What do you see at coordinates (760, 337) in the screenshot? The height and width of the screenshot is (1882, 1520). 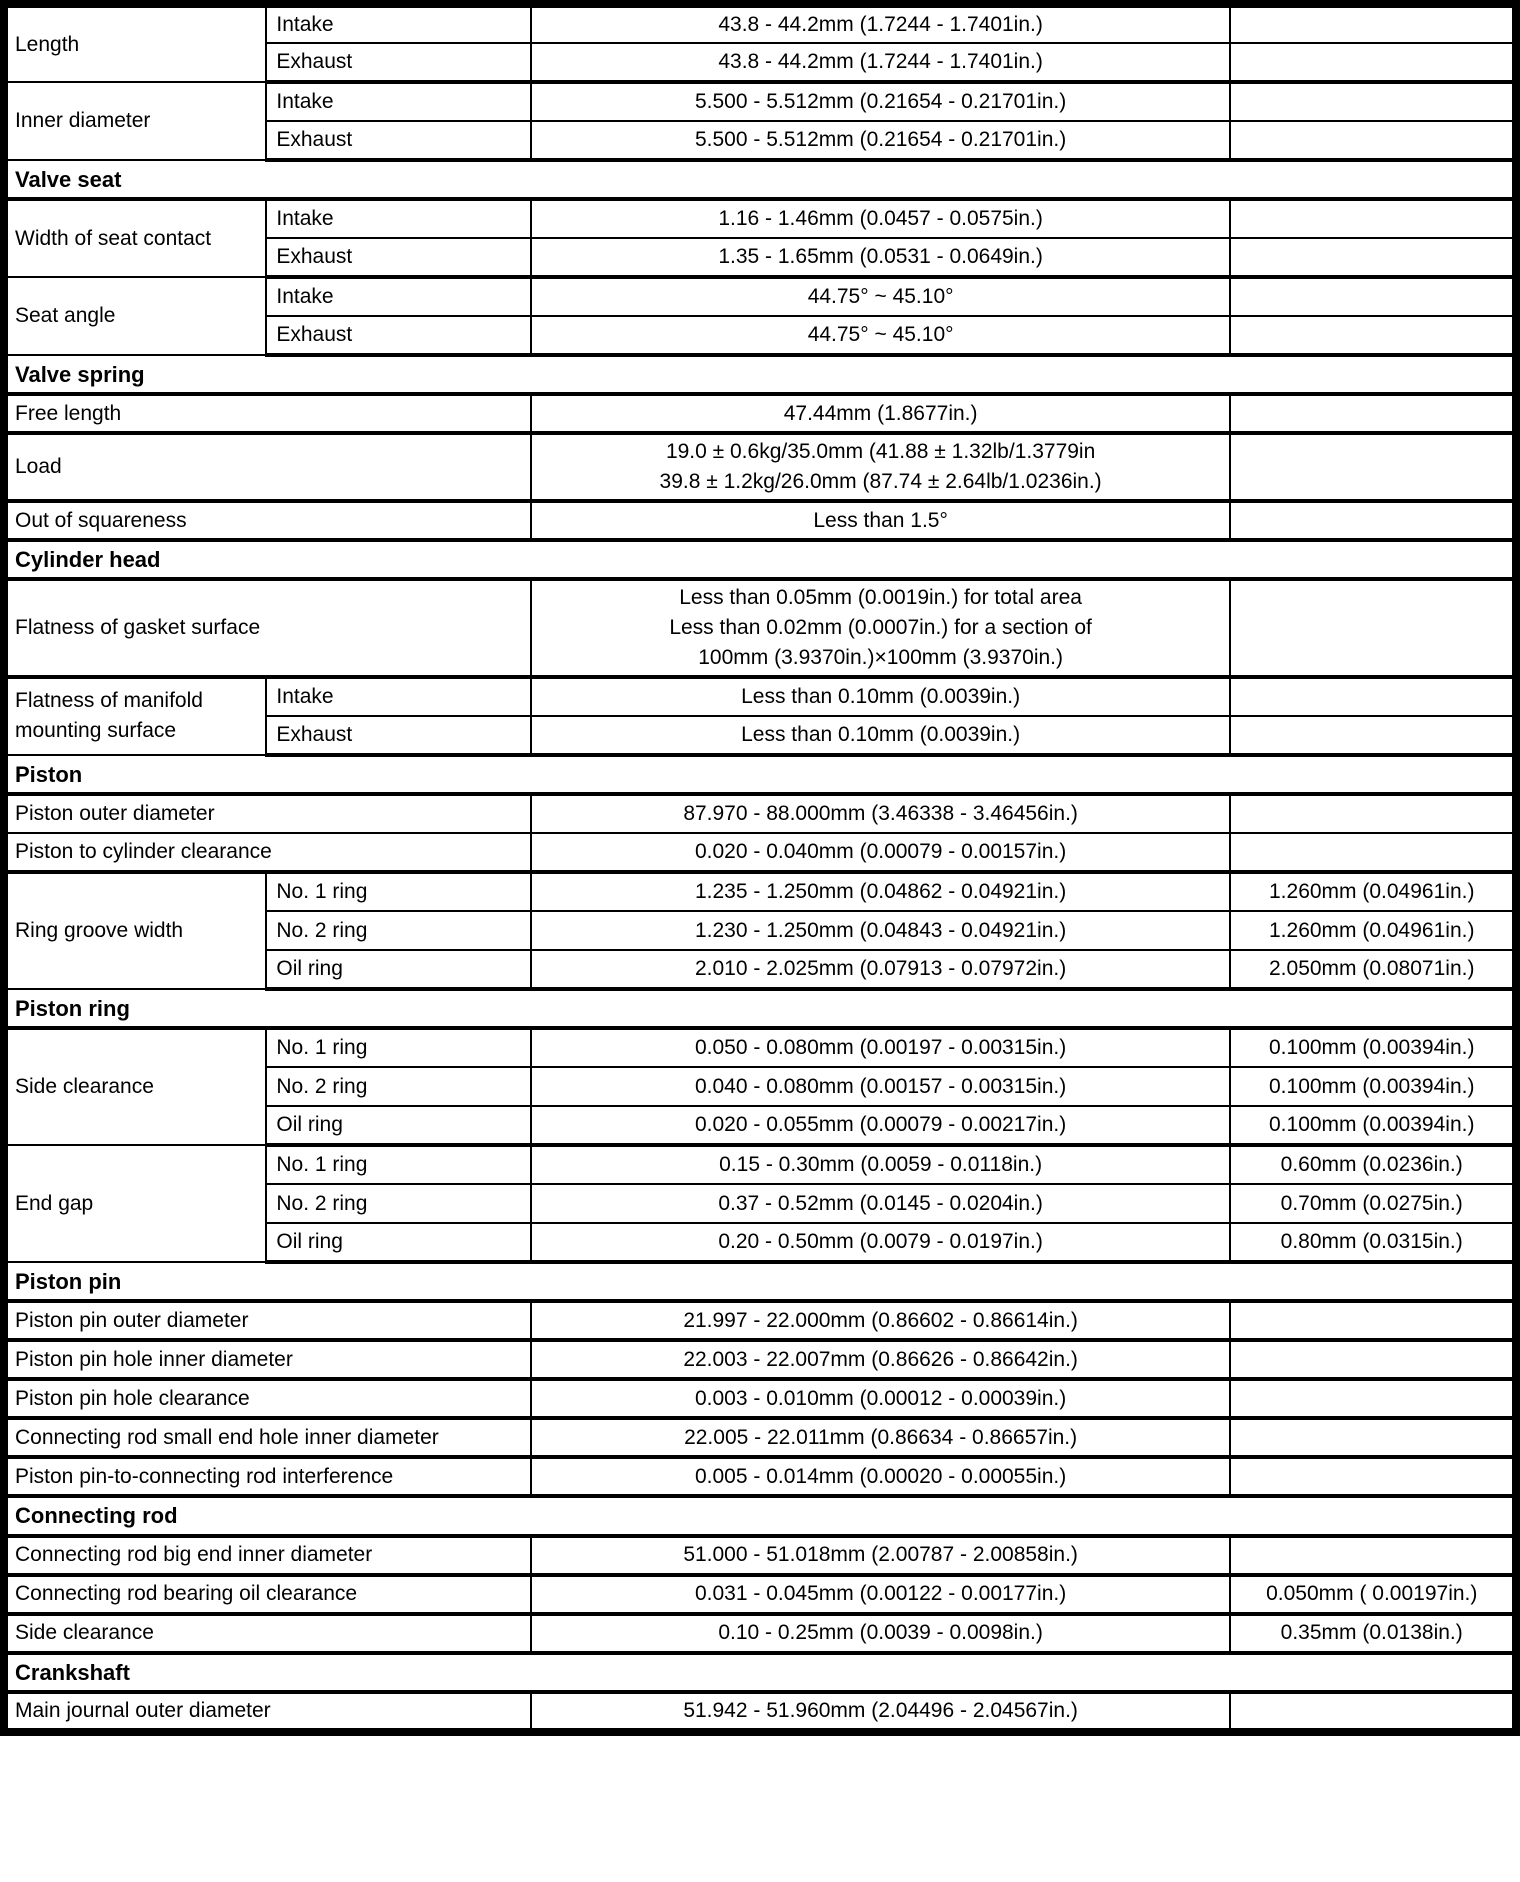 I see `table-row: Exhaust 44.75° ~ 45.10°` at bounding box center [760, 337].